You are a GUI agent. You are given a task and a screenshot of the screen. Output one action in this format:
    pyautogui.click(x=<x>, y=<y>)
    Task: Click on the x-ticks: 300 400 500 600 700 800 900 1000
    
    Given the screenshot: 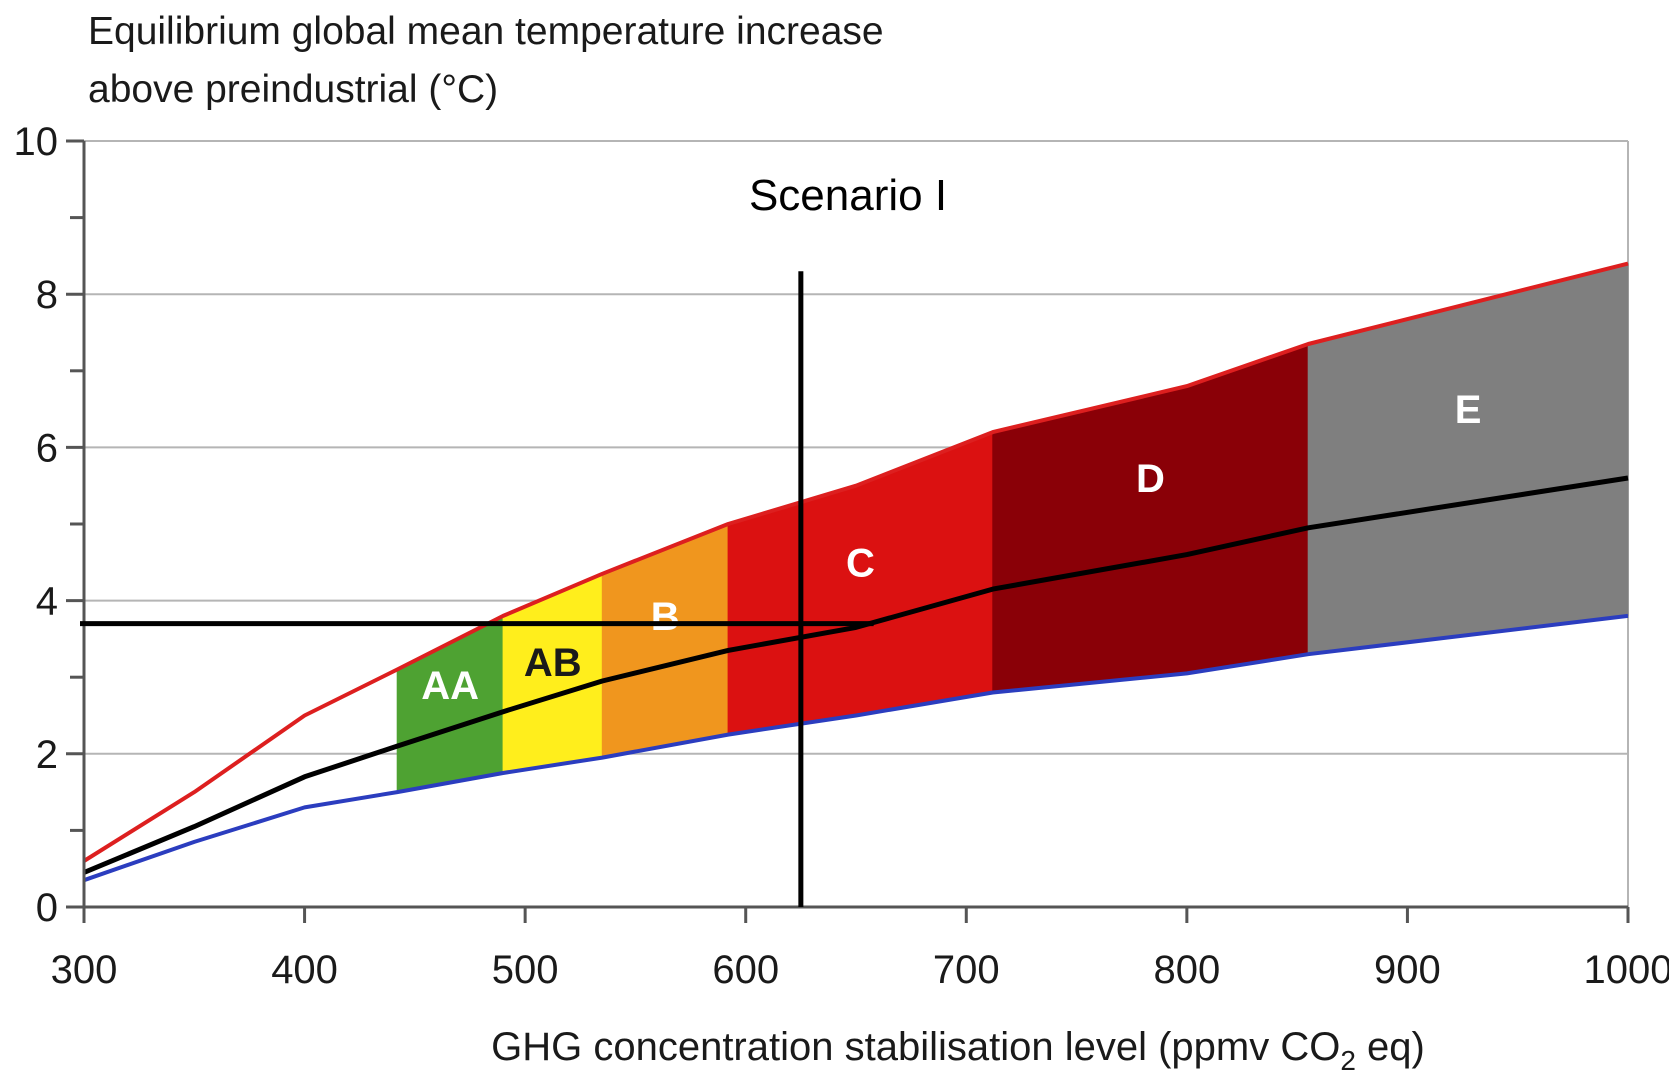 What is the action you would take?
    pyautogui.click(x=860, y=949)
    